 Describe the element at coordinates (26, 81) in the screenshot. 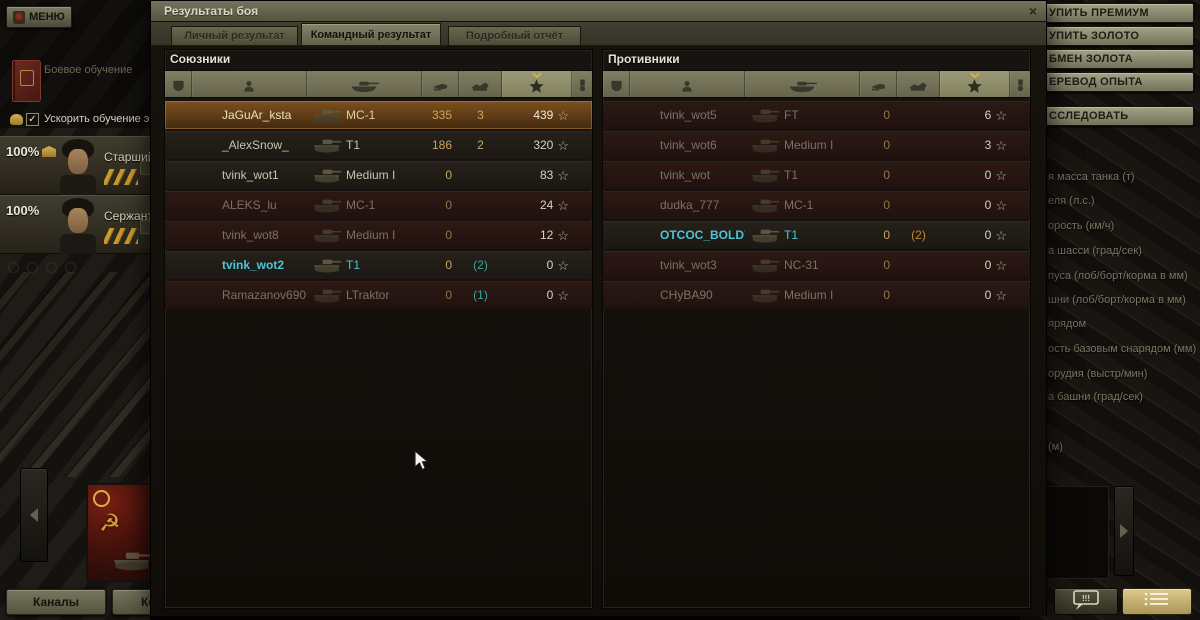

I see `battle-training-book-icon` at that location.